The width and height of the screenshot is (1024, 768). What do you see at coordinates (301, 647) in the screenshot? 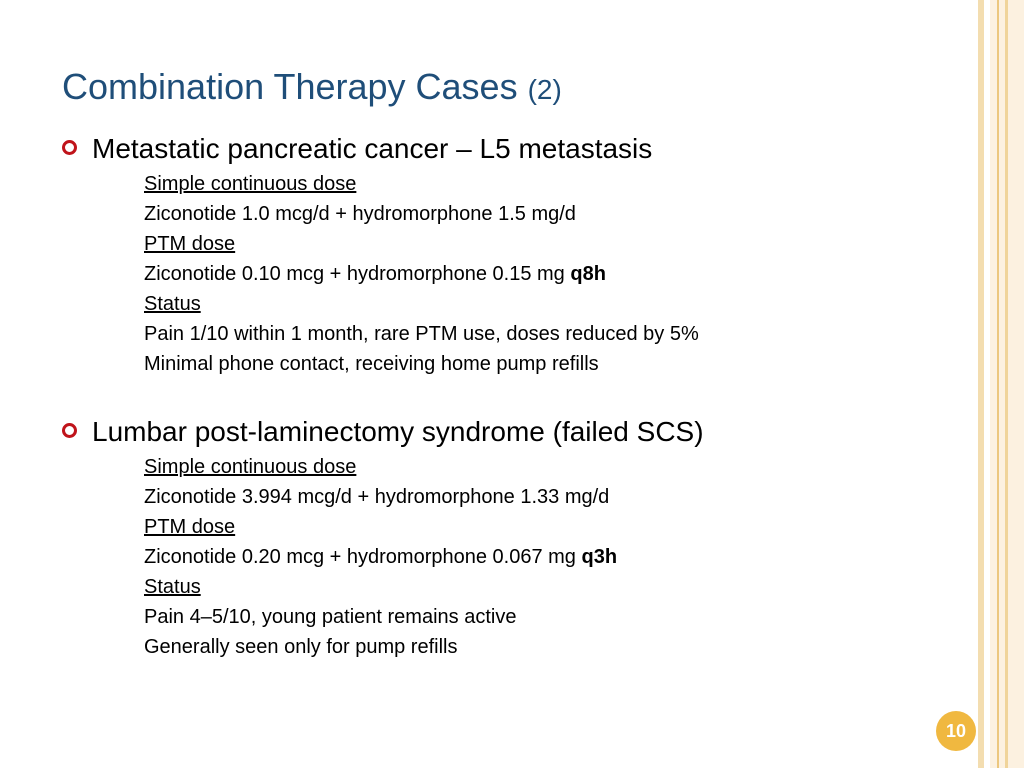
I see `status-line: Generally seen only for pump refills` at bounding box center [301, 647].